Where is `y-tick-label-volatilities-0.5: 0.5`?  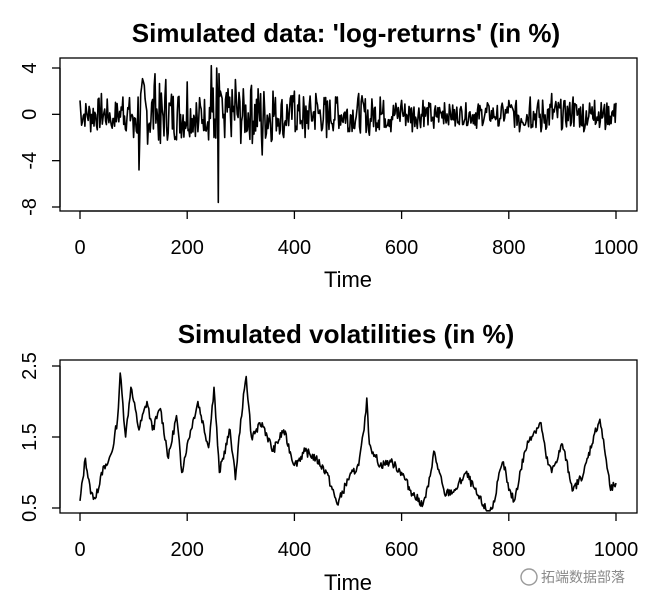
y-tick-label-volatilities-0.5: 0.5 is located at coordinates (30, 508).